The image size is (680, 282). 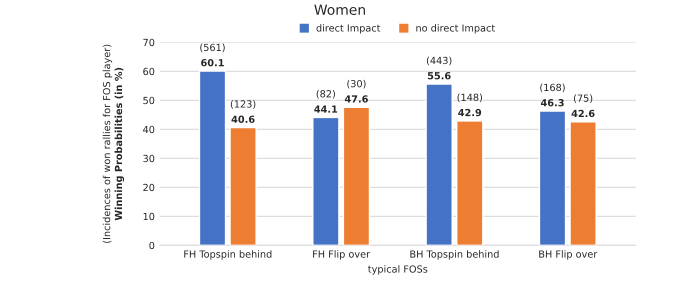 I want to click on y-tick-label: 40, so click(x=148, y=130).